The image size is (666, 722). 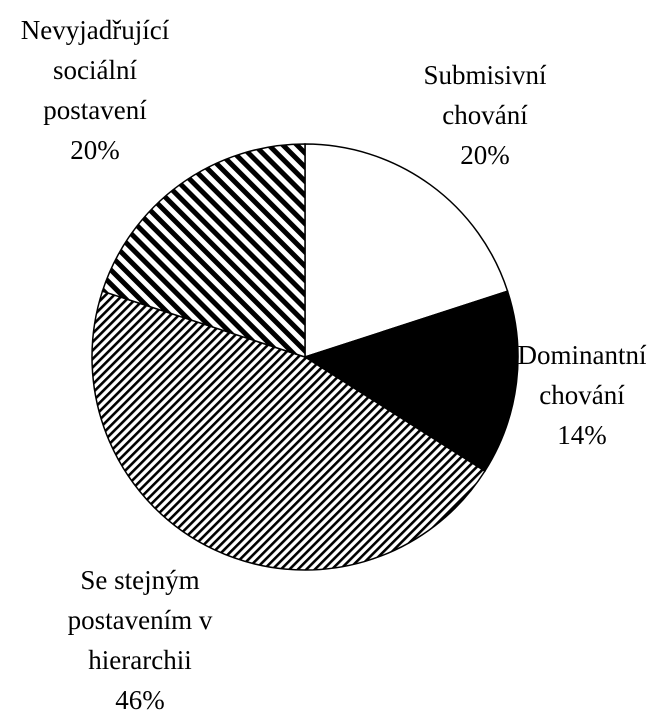 What do you see at coordinates (95, 70) in the screenshot?
I see `slice-name: Nevyjadřující sociální postavení` at bounding box center [95, 70].